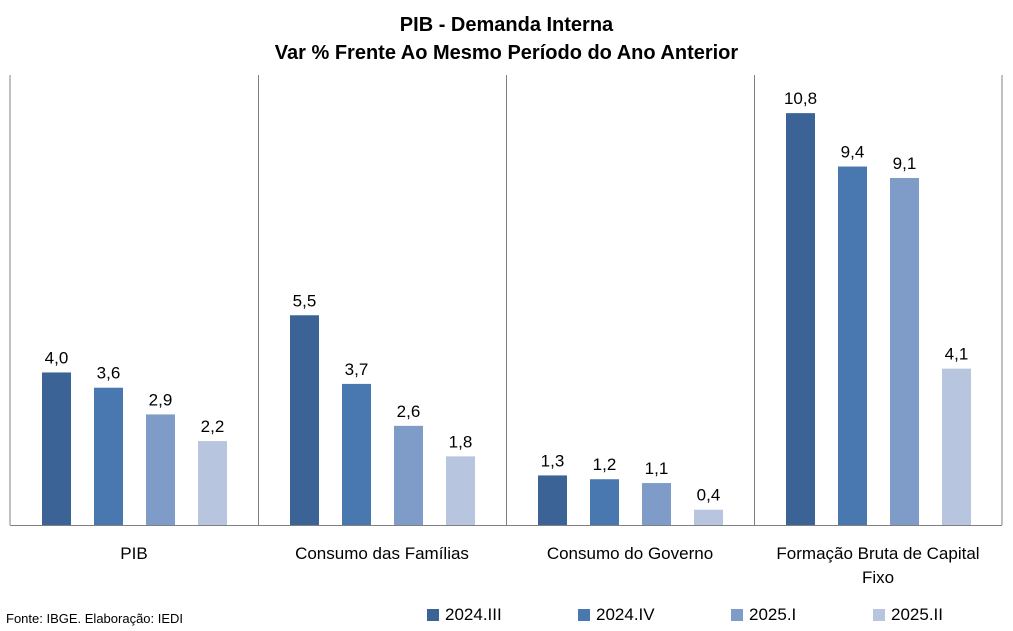  Describe the element at coordinates (905, 163) in the screenshot. I see `data-label: 9,1` at that location.